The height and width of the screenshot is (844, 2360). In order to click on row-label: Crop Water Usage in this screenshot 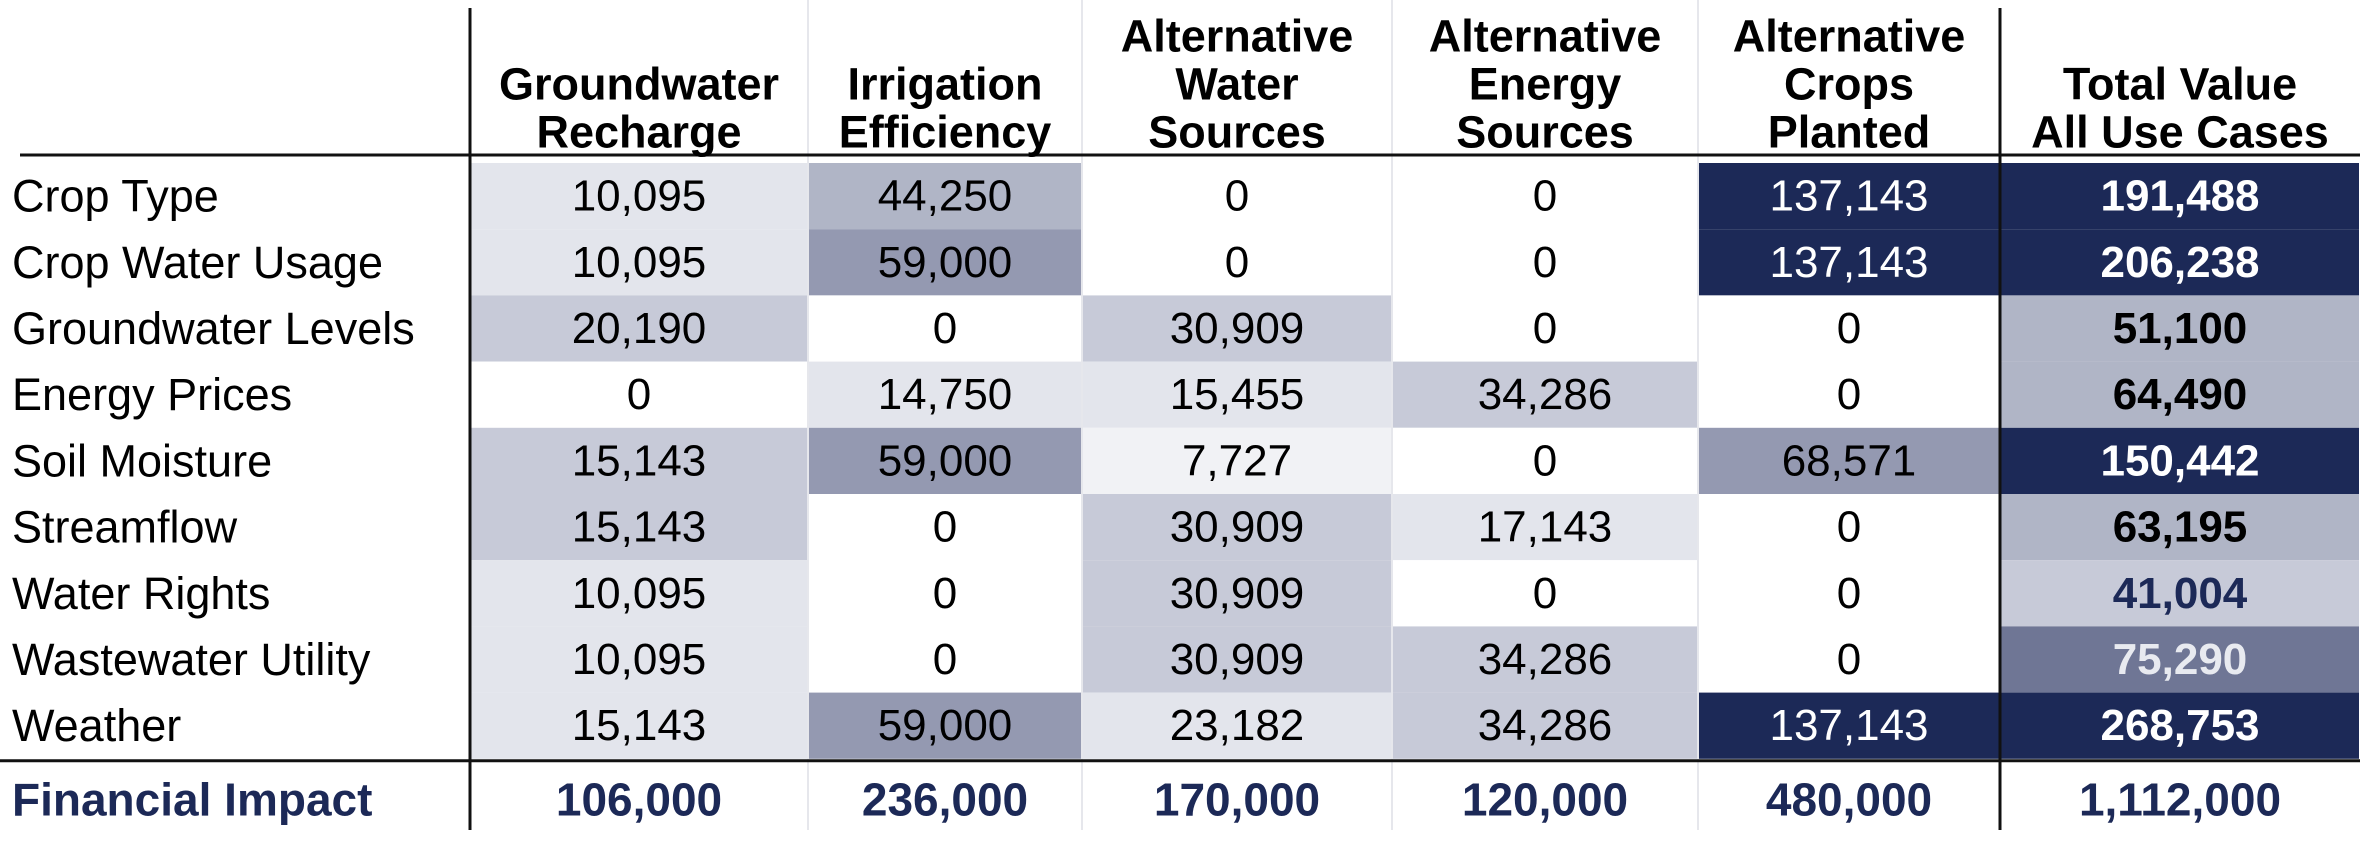, I will do `click(197, 262)`.